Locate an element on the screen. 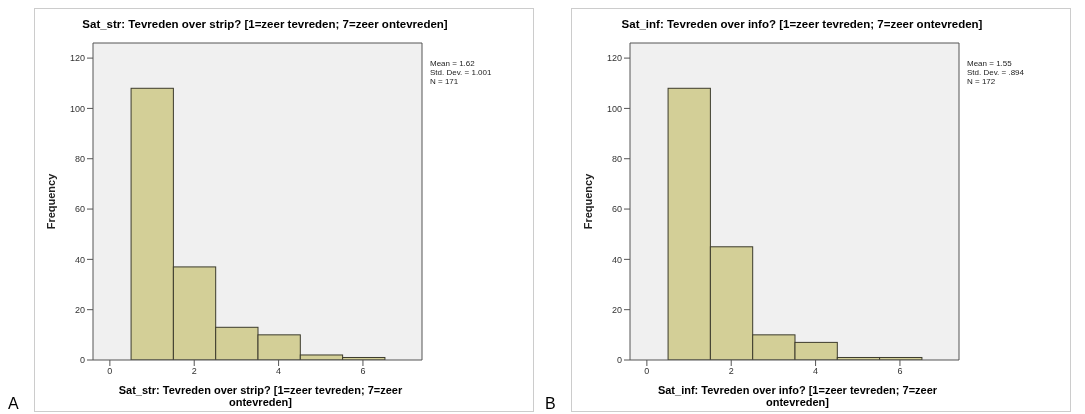 Image resolution: width=1085 pixels, height=414 pixels. text: Mean = 1.62 is located at coordinates (453, 63).